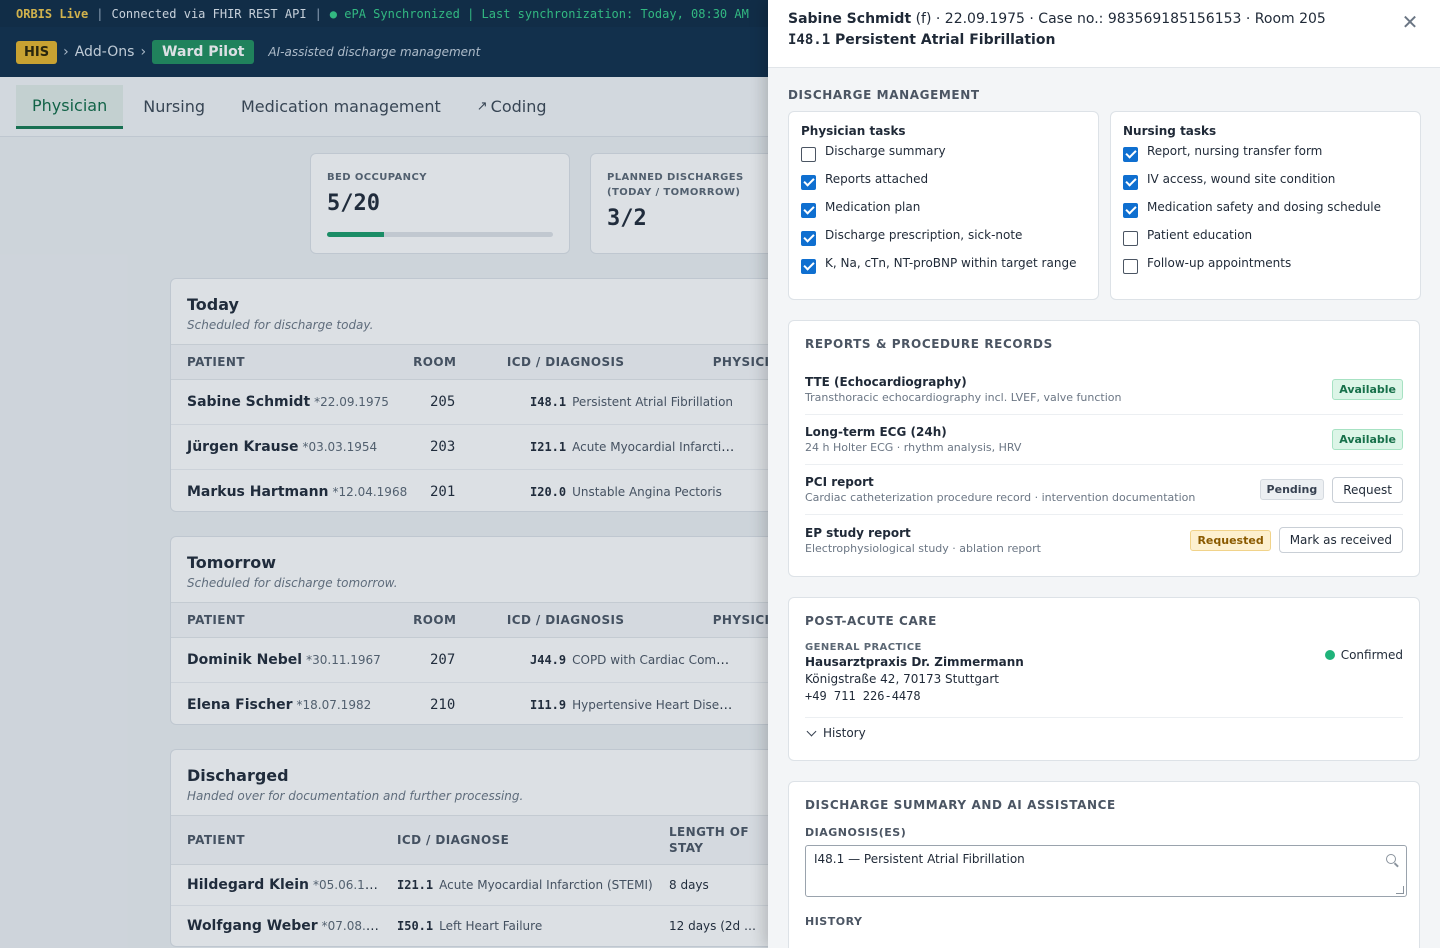 The image size is (1440, 948). Describe the element at coordinates (1367, 489) in the screenshot. I see `report-action-button: Request` at that location.